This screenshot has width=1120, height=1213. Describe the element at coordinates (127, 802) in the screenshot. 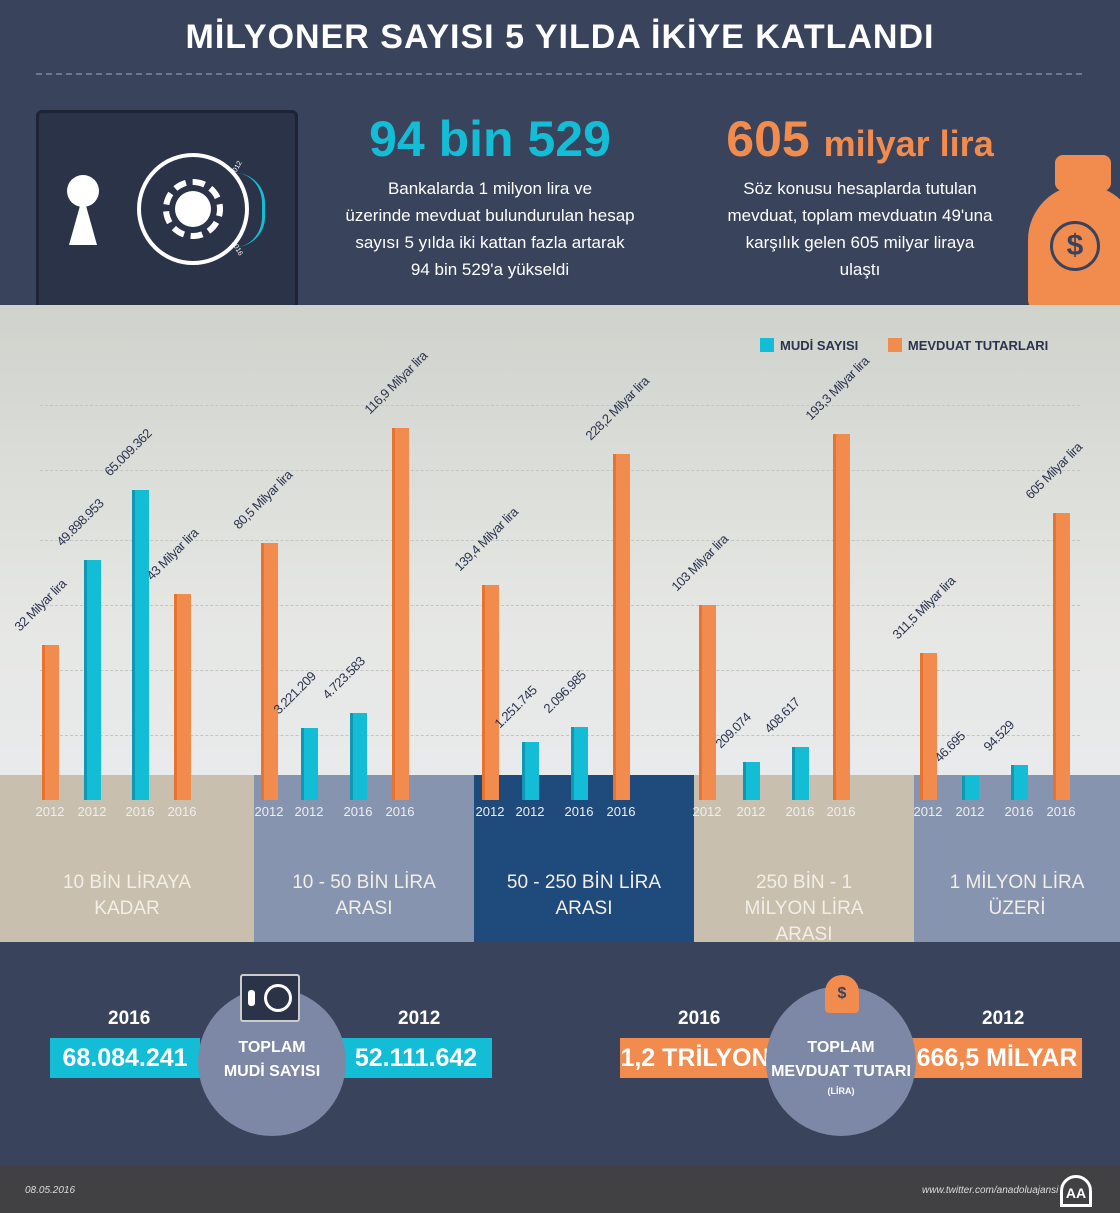

I see `category-floor` at that location.